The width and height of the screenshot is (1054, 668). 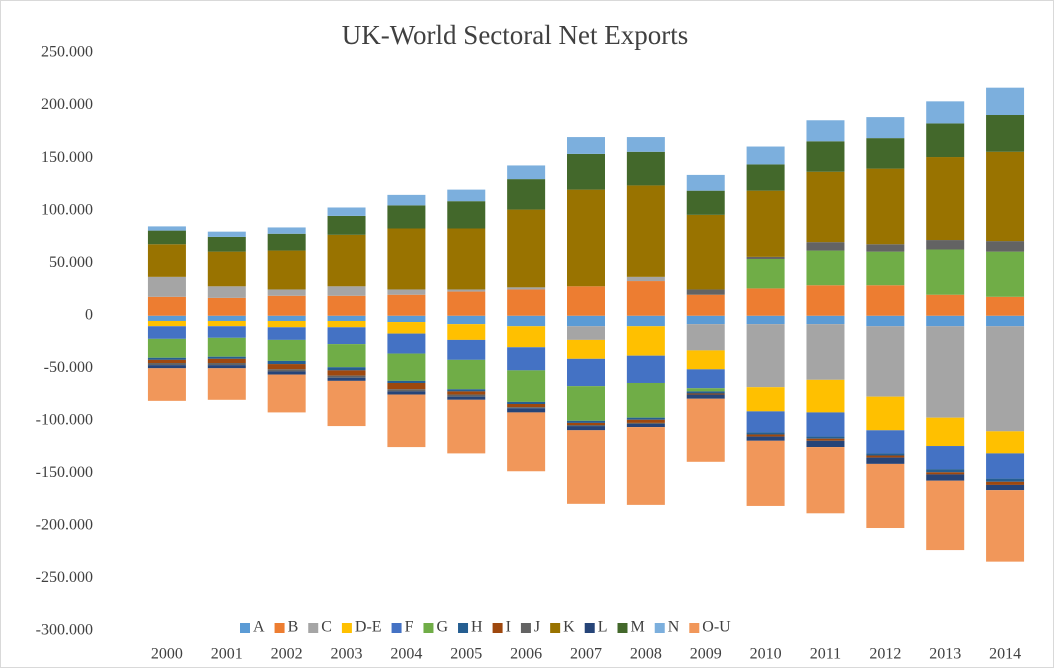 I want to click on y-tick-label: -250.000, so click(x=64, y=577).